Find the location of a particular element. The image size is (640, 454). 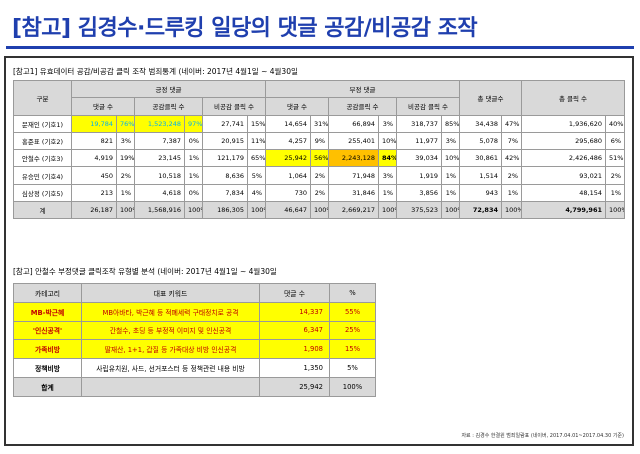

table-cell: 56% is located at coordinates (319, 158).